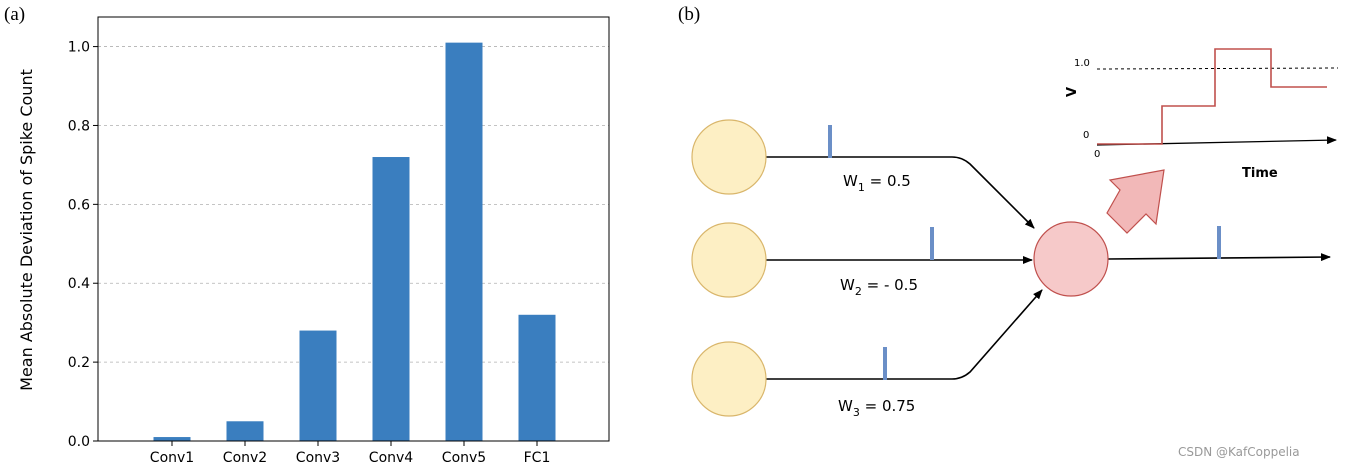 This screenshot has width=1345, height=466. What do you see at coordinates (79, 126) in the screenshot?
I see `y-tick-label: 0.8` at bounding box center [79, 126].